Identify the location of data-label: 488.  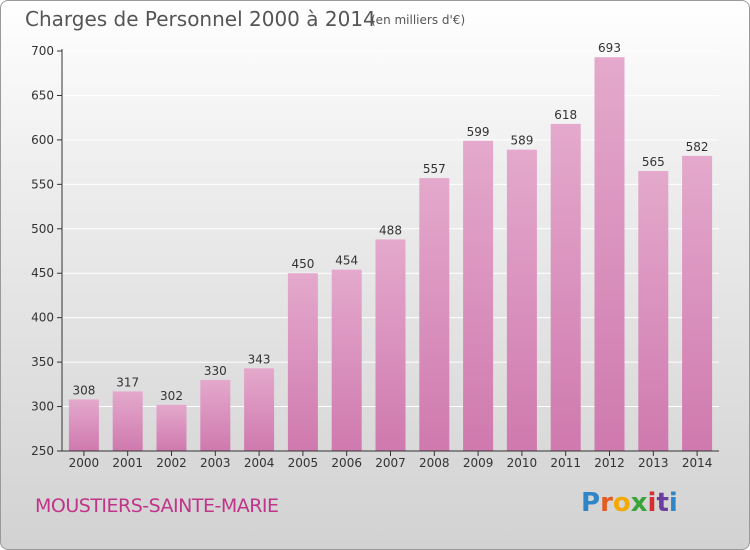
(390, 230).